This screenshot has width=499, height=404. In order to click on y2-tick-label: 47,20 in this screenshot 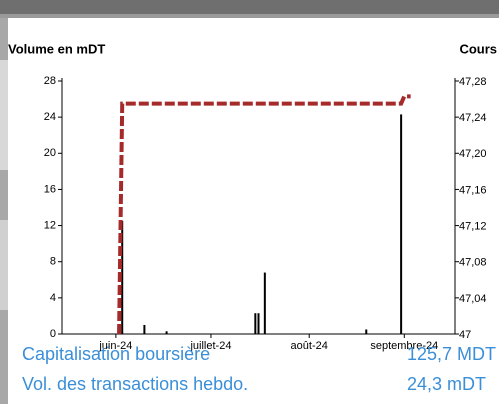, I will do `click(473, 154)`.